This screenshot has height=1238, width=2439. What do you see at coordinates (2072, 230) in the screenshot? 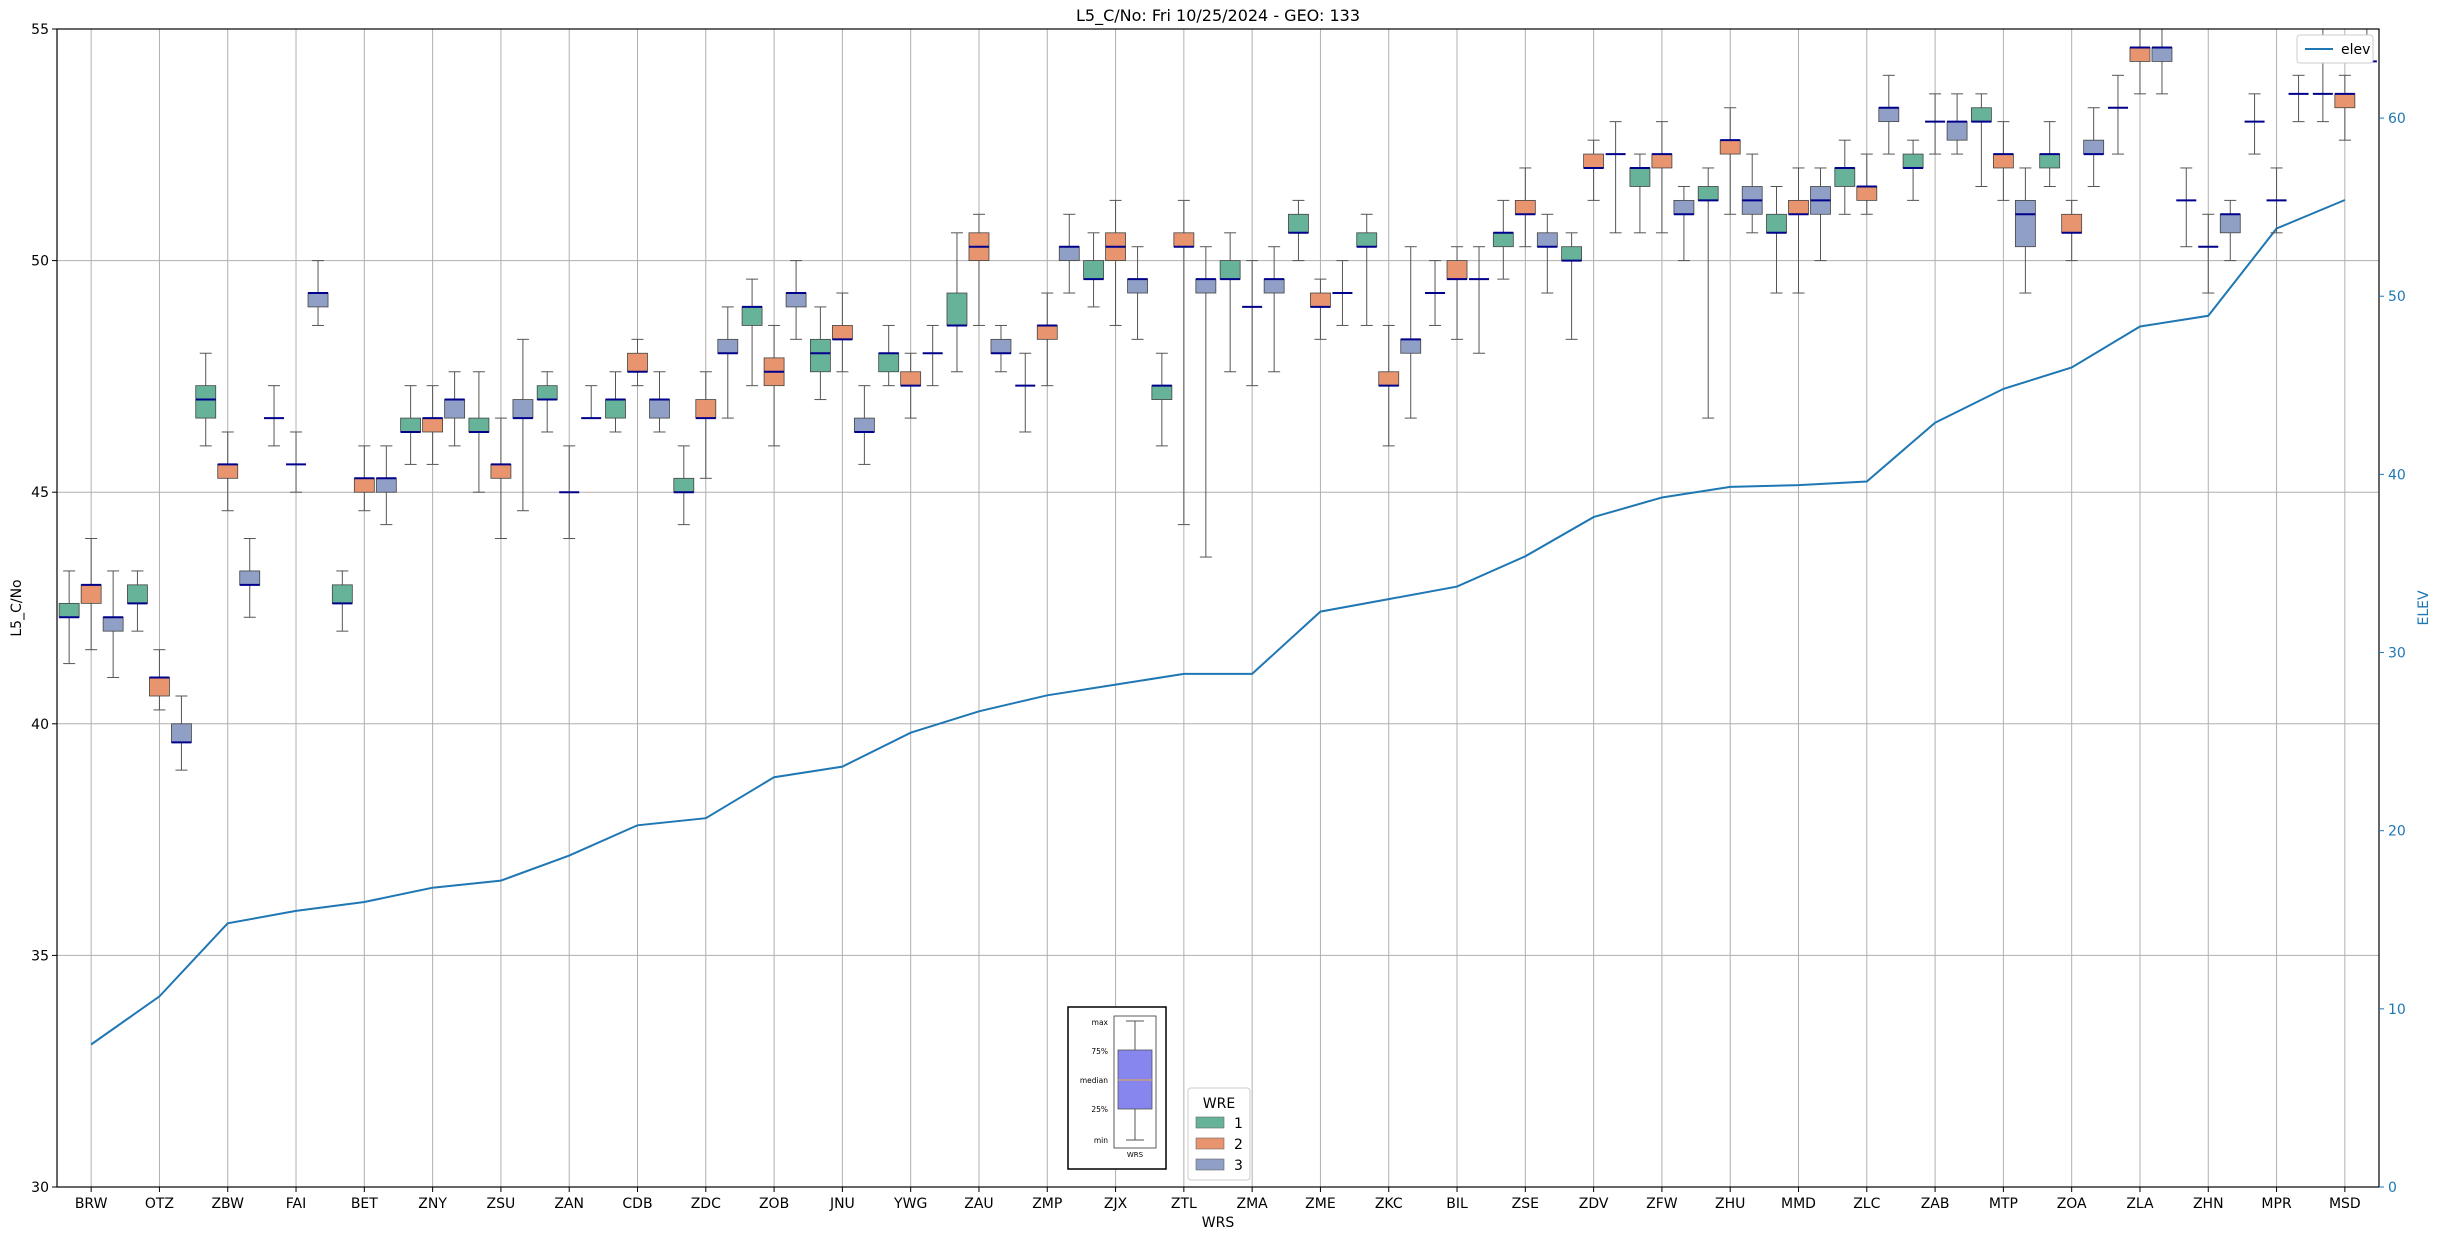
I see `box-wre2-zoa` at bounding box center [2072, 230].